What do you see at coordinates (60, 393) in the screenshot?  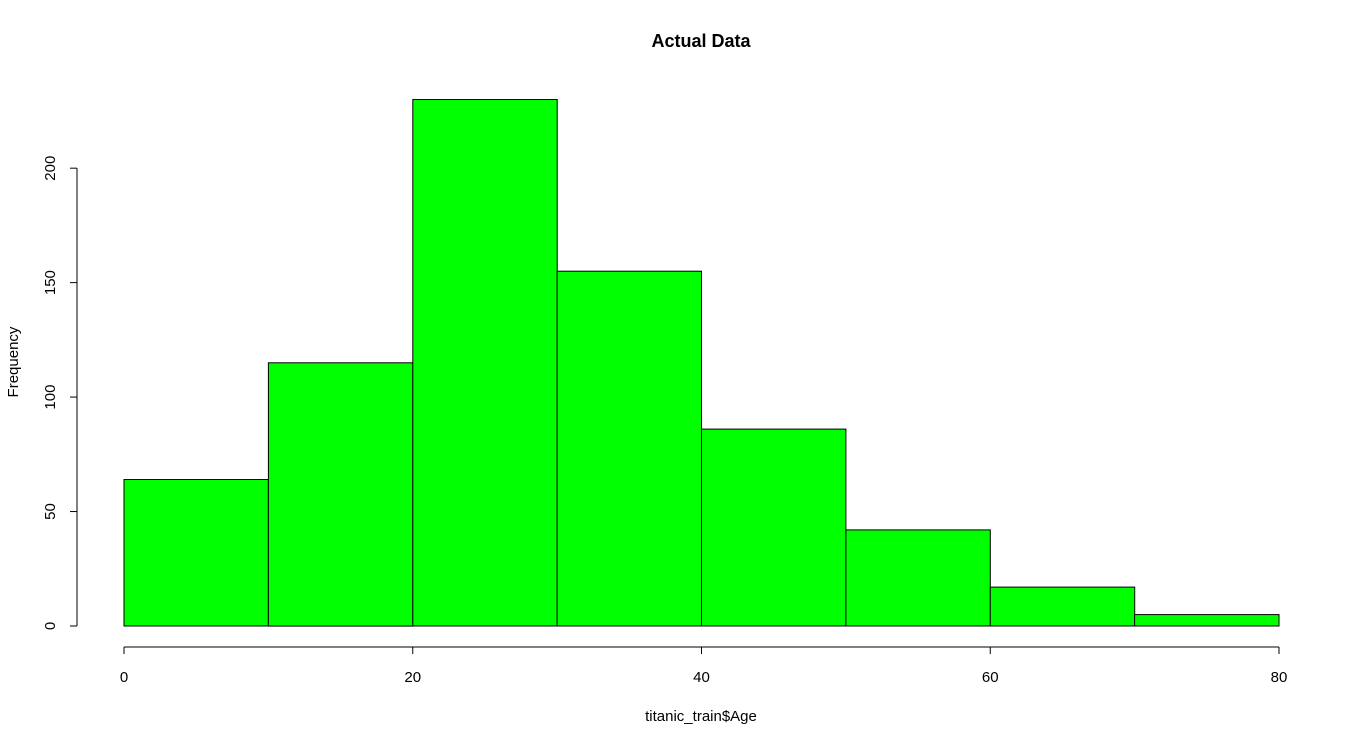 I see `y-axis: 0 50 100 150 200` at bounding box center [60, 393].